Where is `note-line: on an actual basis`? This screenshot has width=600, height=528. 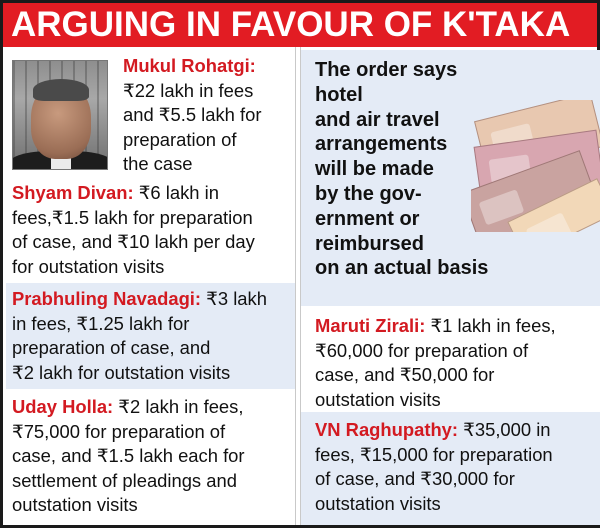 note-line: on an actual basis is located at coordinates (402, 268).